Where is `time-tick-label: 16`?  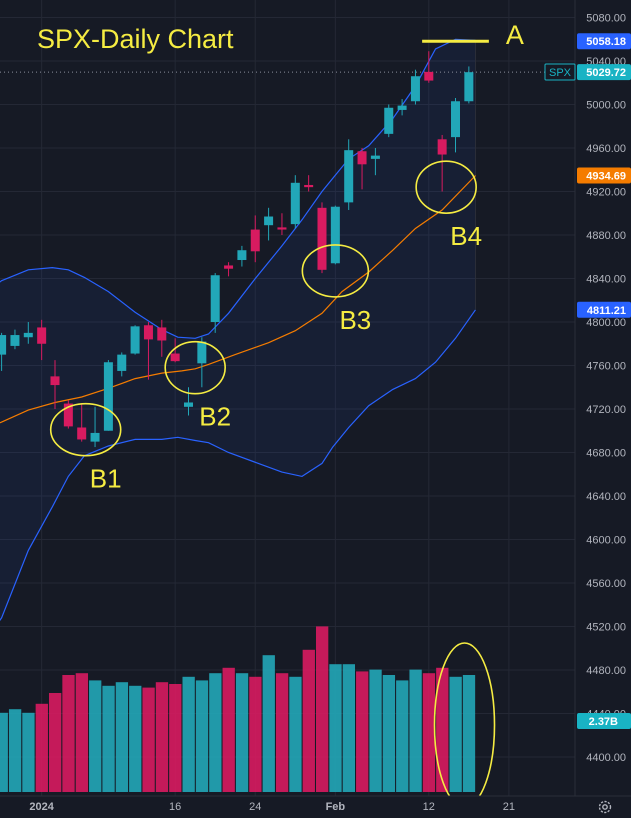
time-tick-label: 16 is located at coordinates (175, 807).